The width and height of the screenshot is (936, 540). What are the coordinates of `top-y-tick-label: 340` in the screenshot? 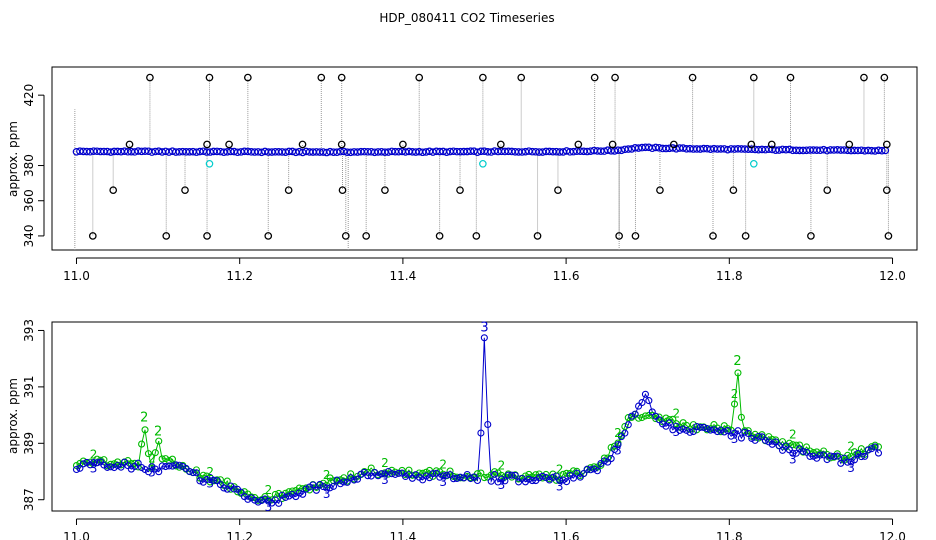 It's located at (29, 235).